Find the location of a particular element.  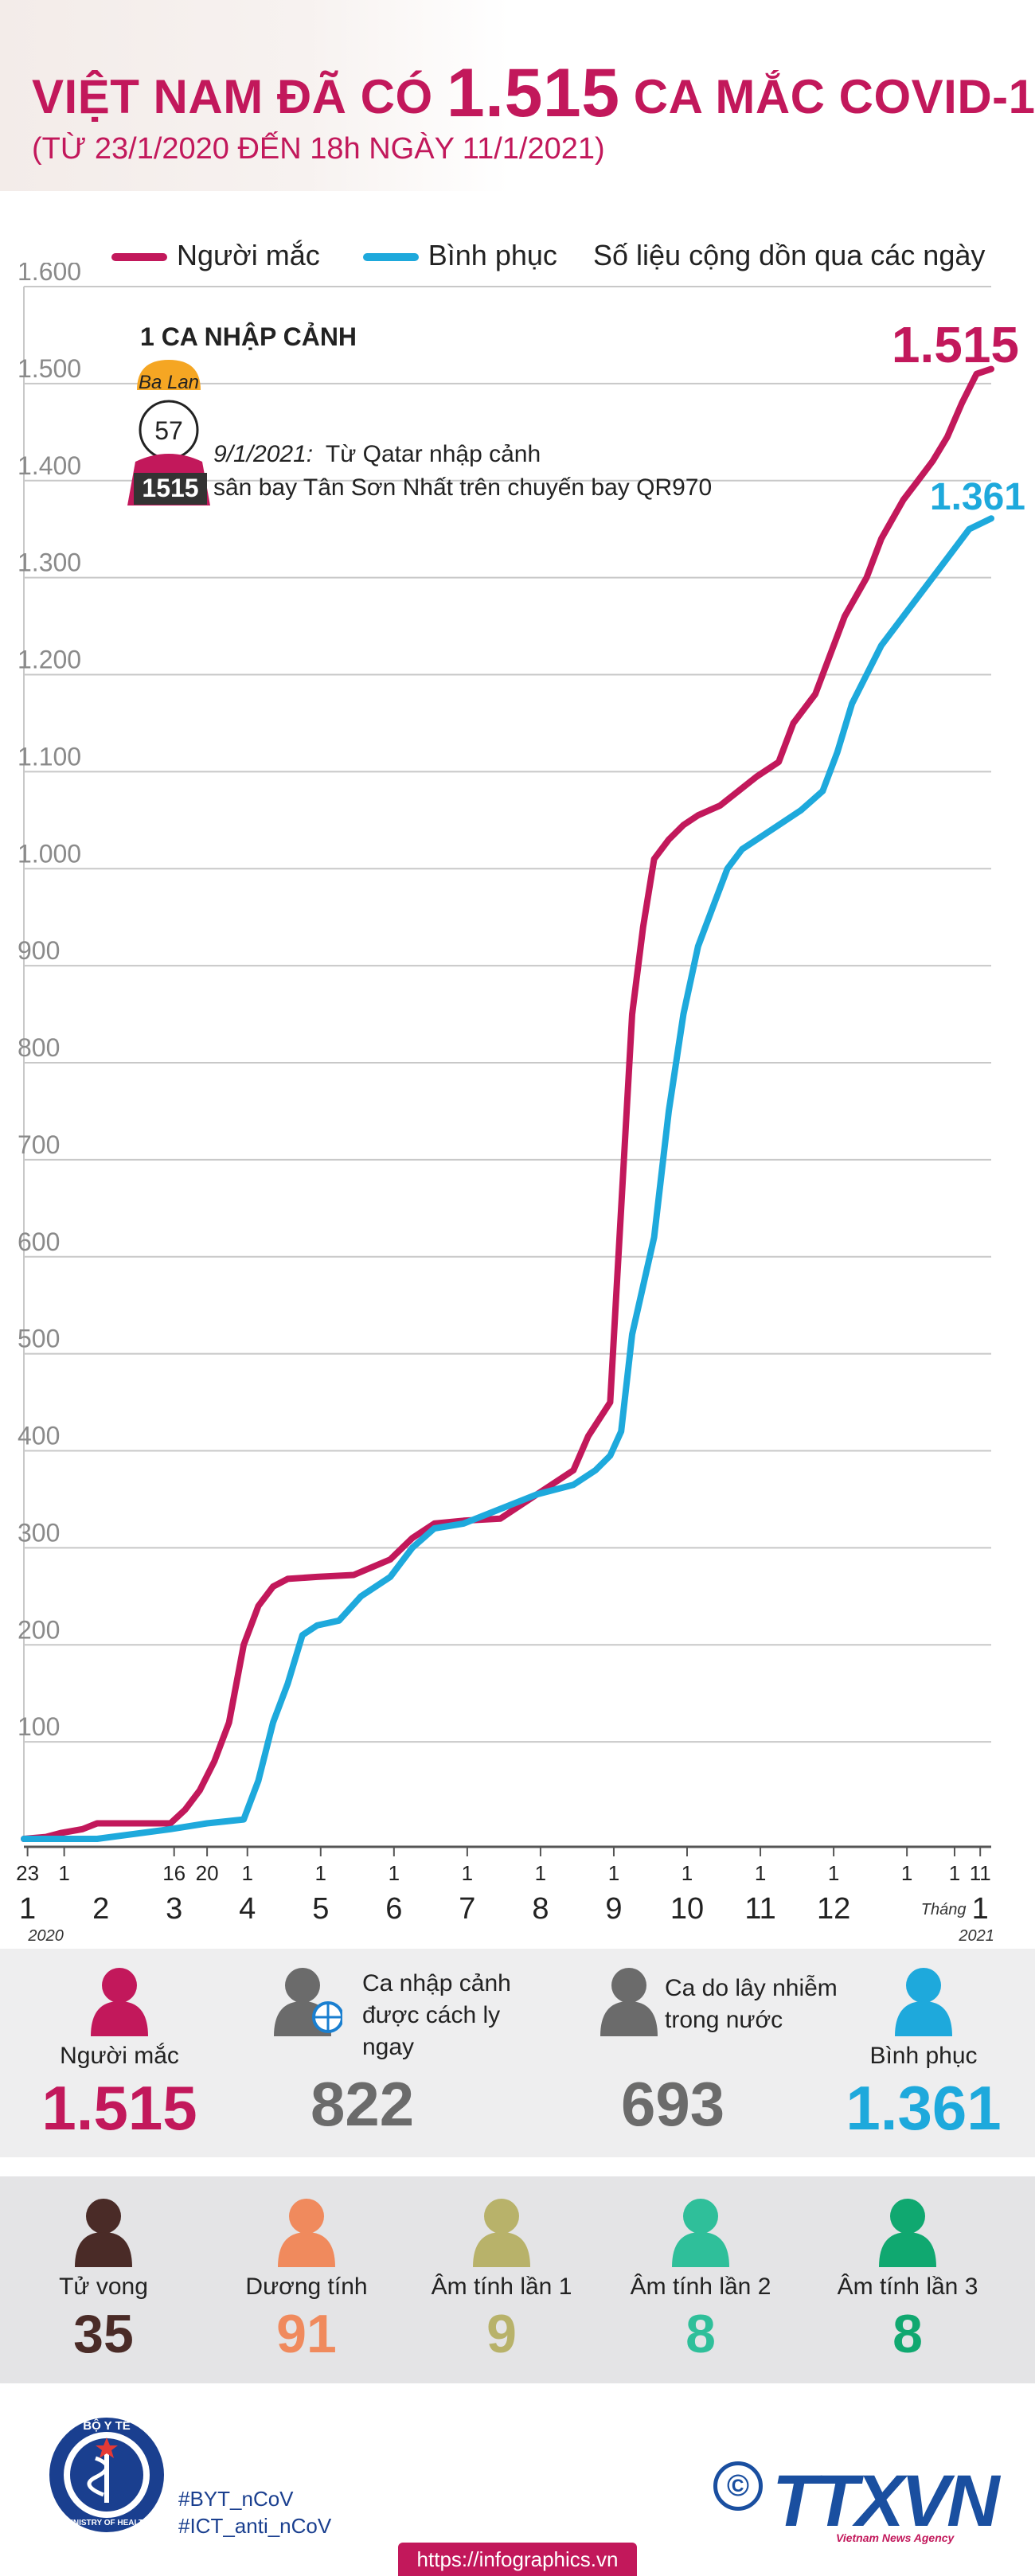

logo-text: BỘ Y TẾ is located at coordinates (106, 2425).